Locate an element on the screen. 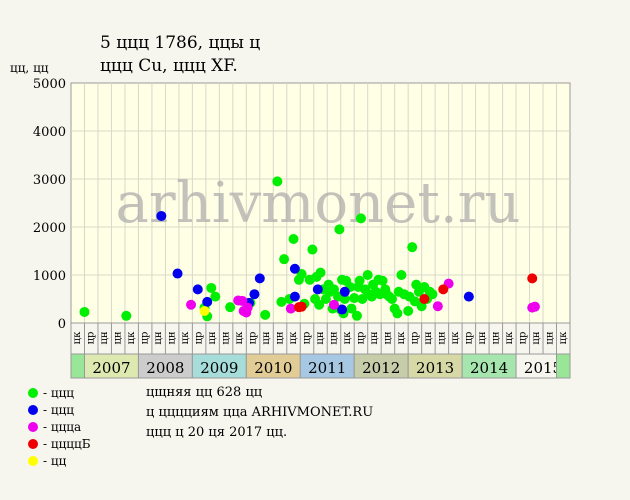 This screenshot has height=500, width=630. legend-item: - цццa is located at coordinates (59, 426).